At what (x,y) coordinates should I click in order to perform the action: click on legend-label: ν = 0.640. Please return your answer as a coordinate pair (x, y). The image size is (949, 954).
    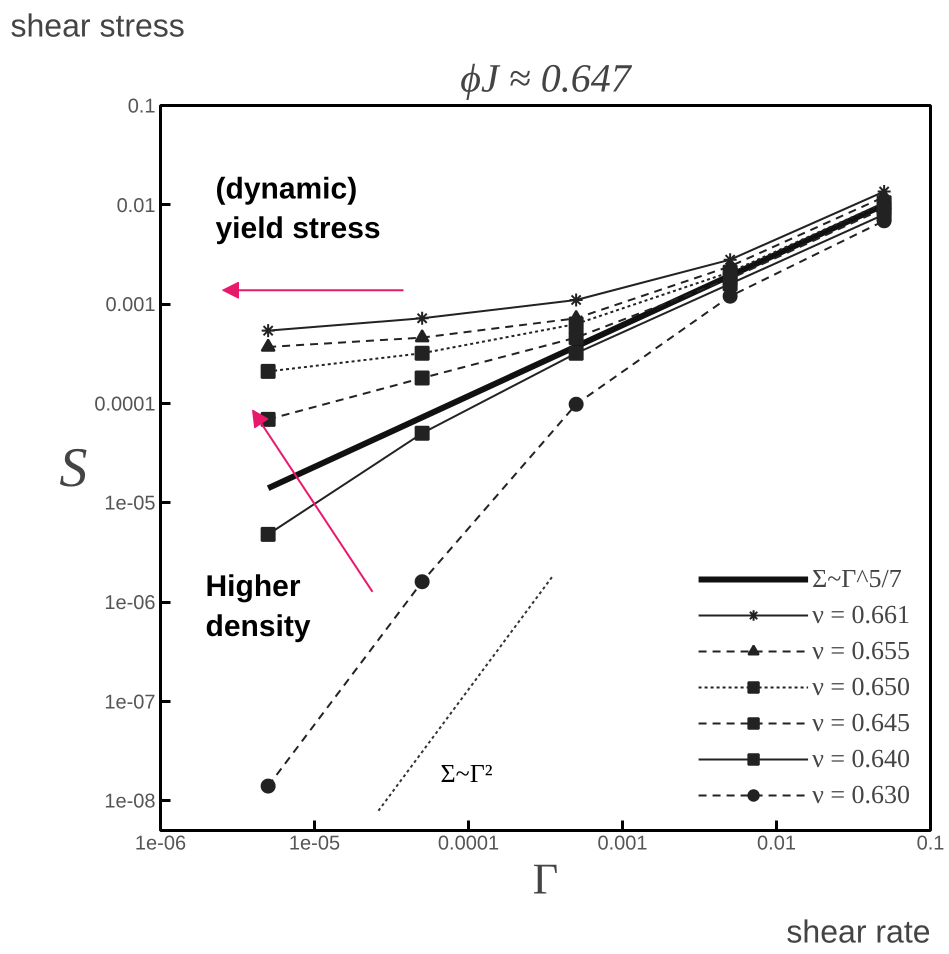
    Looking at the image, I should click on (861, 759).